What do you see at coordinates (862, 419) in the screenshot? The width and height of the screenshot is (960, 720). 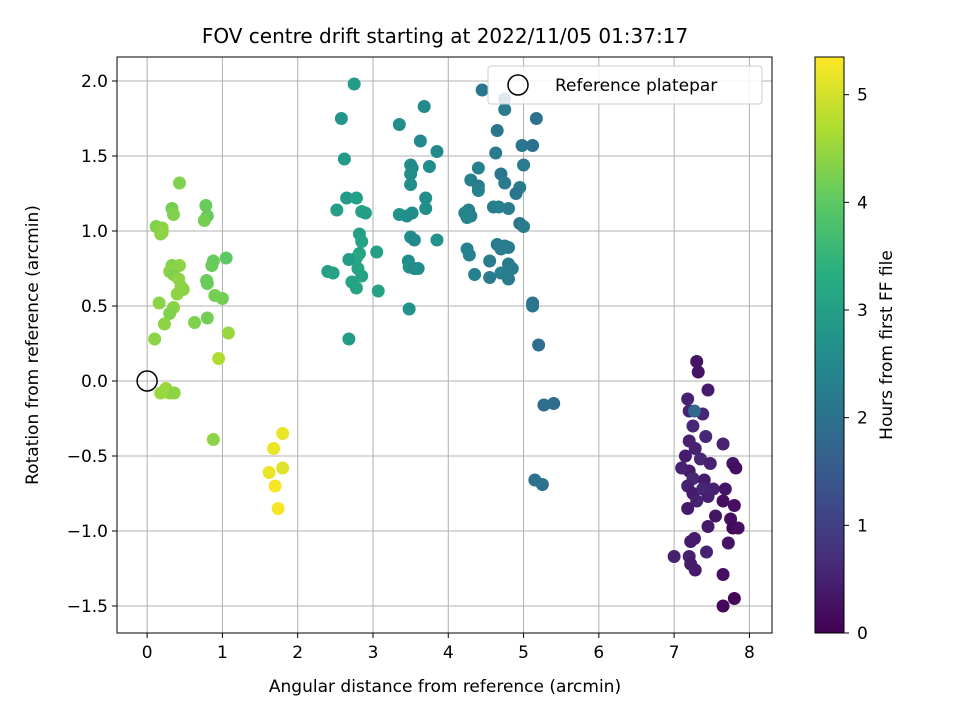 I see `colorbar-tick-label: 2` at bounding box center [862, 419].